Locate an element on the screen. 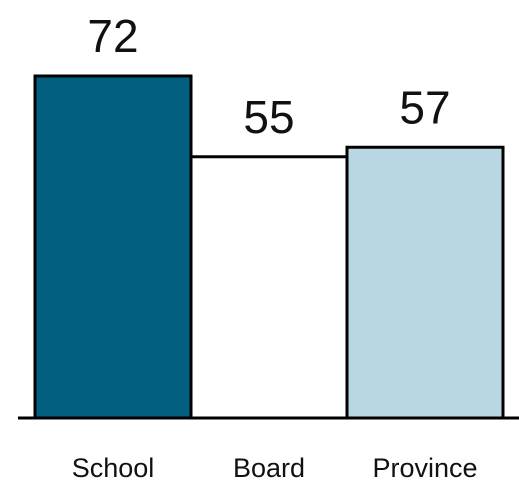 The height and width of the screenshot is (486, 519). data-label: 72 is located at coordinates (112, 36).